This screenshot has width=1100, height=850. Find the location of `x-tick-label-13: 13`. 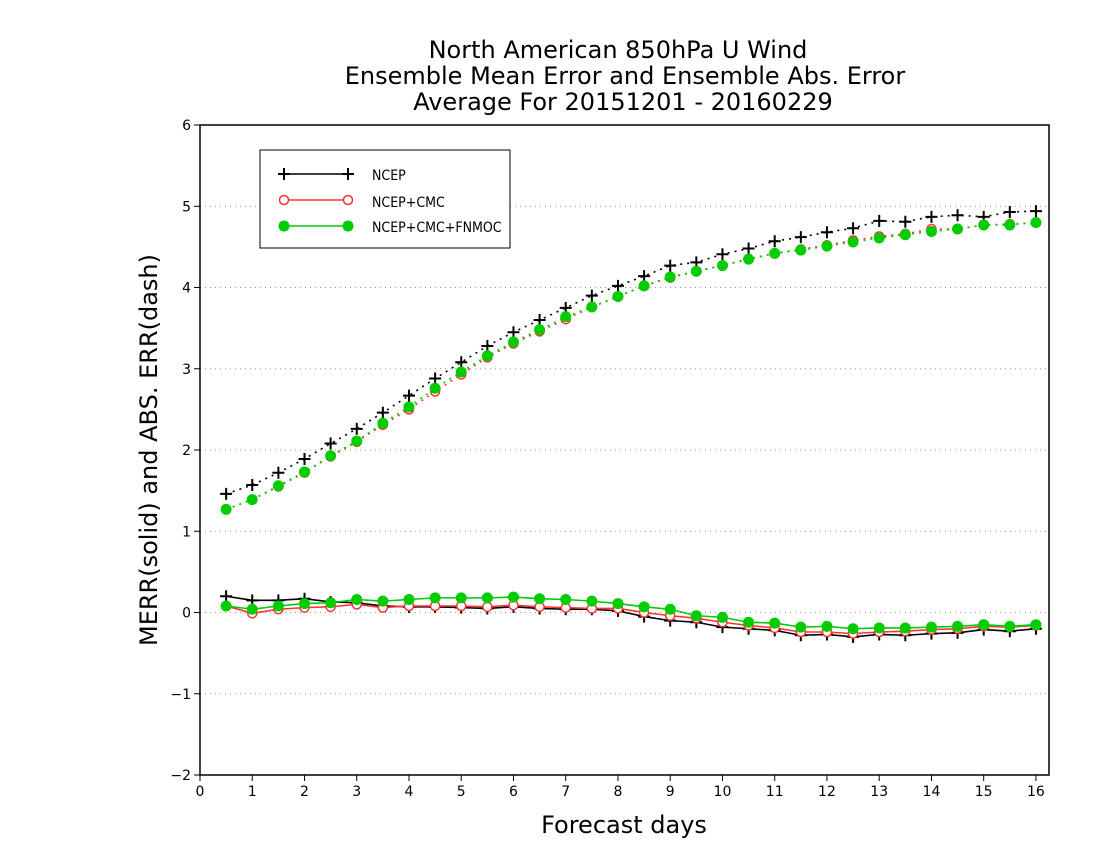

x-tick-label-13: 13 is located at coordinates (879, 792).